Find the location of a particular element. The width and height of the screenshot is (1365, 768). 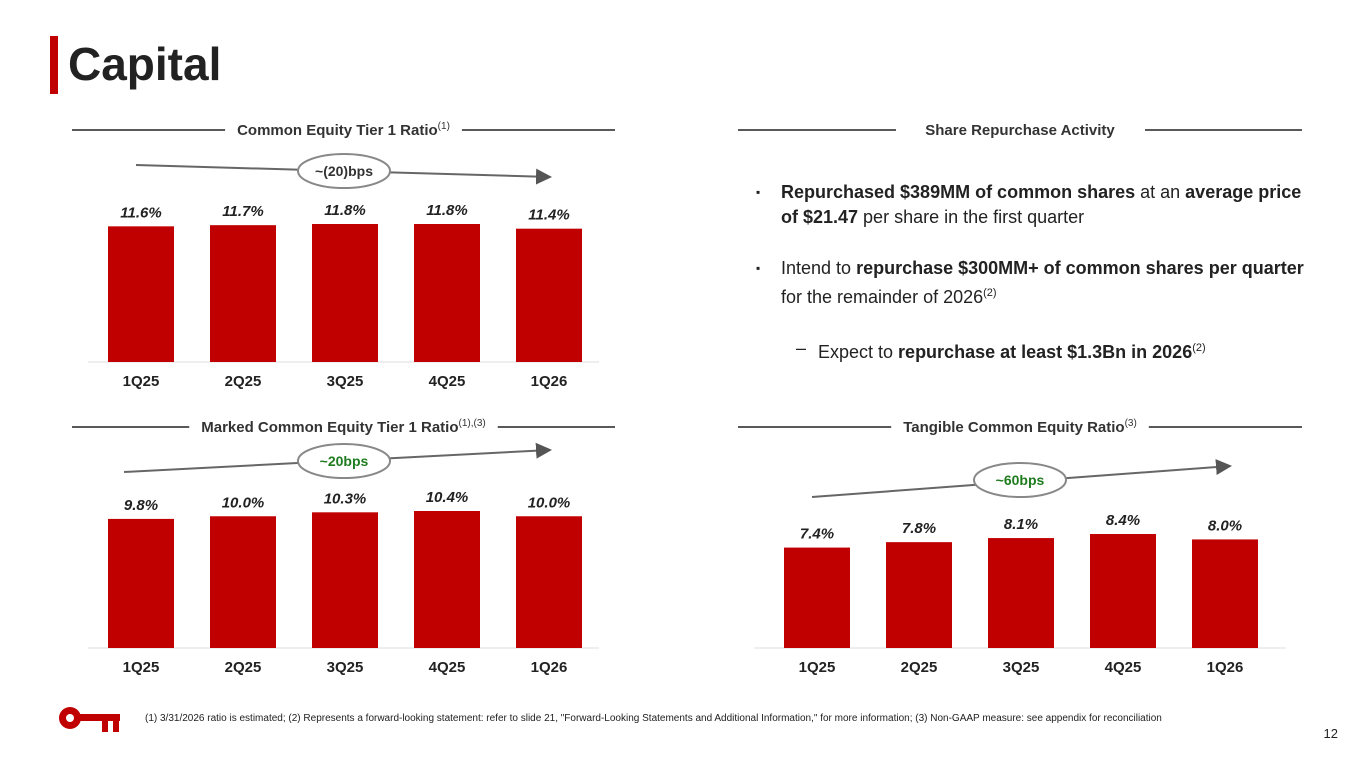

panel-title-text: Tangible Common Equity Ratio is located at coordinates (1013, 427).